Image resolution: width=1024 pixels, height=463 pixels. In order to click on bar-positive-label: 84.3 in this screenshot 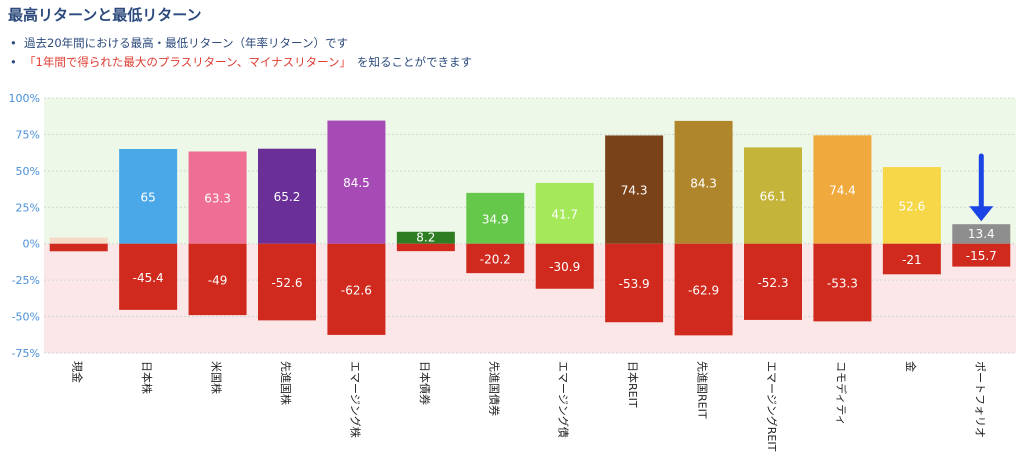, I will do `click(703, 183)`.